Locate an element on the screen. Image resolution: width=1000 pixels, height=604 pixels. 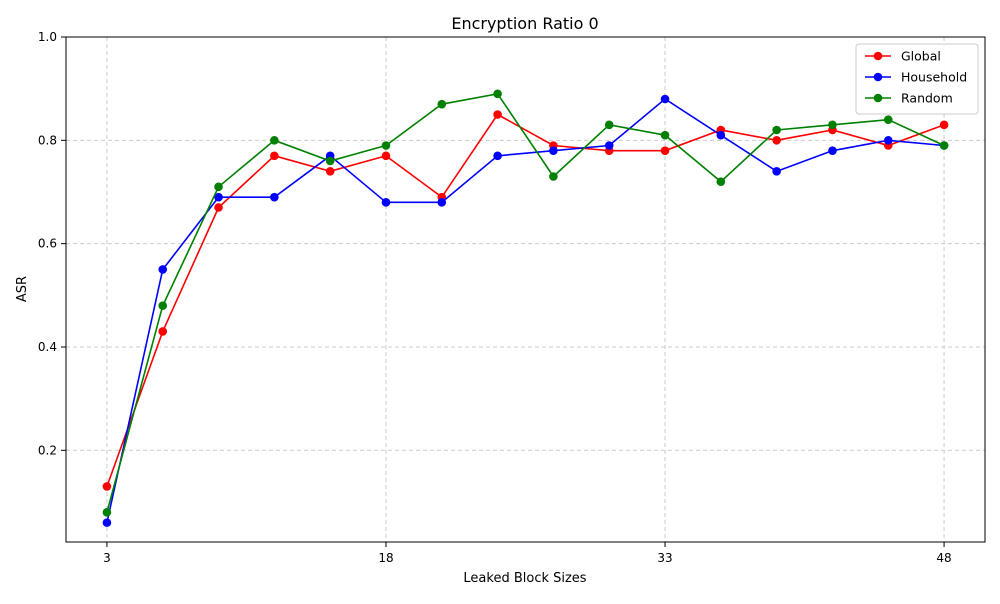
legend-label-random: Random is located at coordinates (927, 98).